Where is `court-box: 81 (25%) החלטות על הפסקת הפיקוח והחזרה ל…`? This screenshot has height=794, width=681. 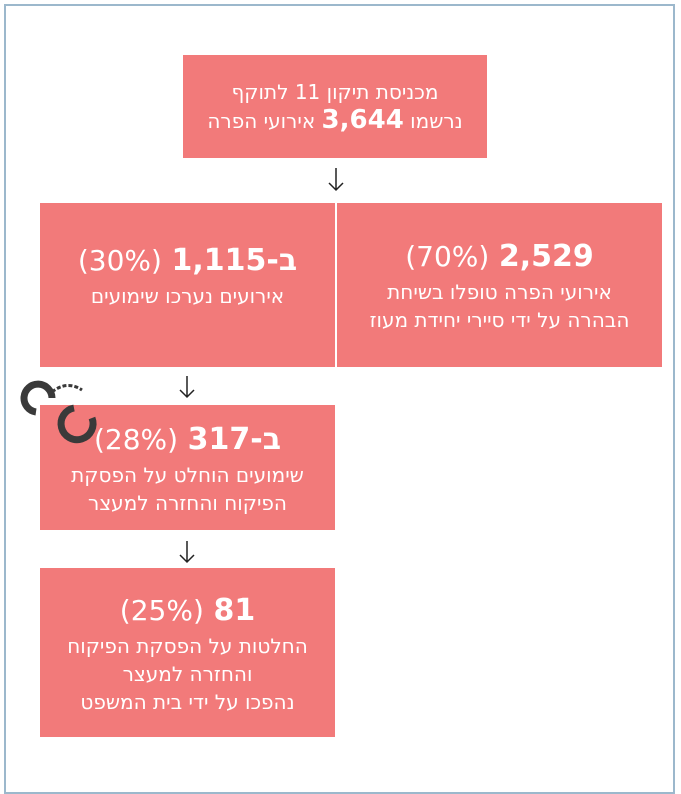 court-box: 81 (25%) החלטות על הפסקת הפיקוח והחזרה ל… is located at coordinates (187, 652).